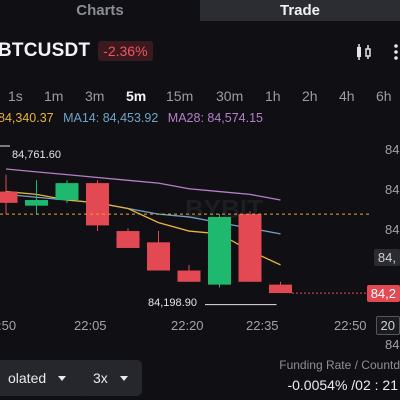 This screenshot has height=400, width=400. What do you see at coordinates (364, 52) in the screenshot?
I see `candlestick-indicator-icon` at bounding box center [364, 52].